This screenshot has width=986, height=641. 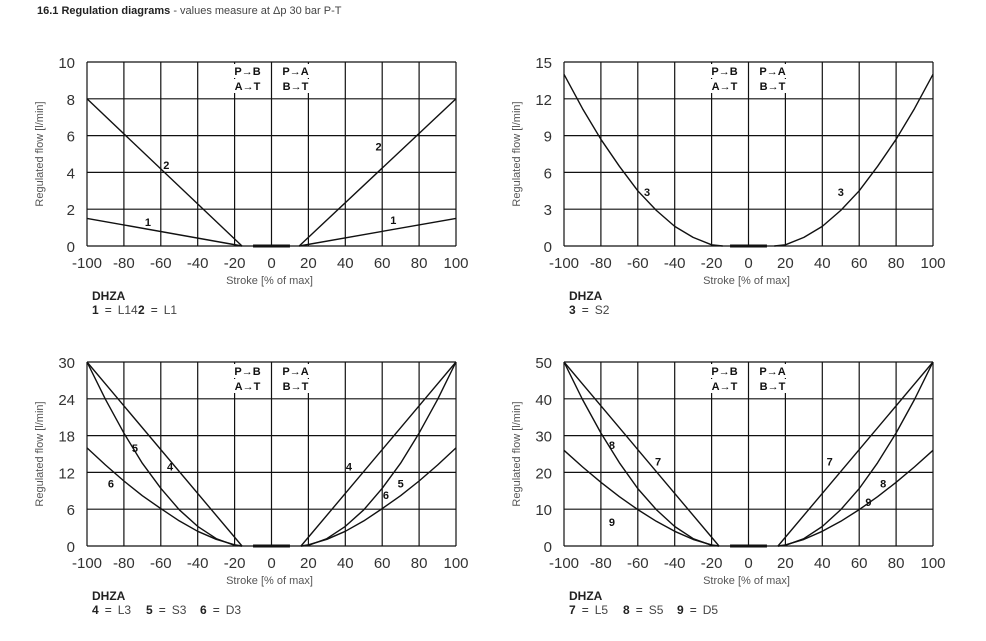 I want to click on series-line-2-left, so click(x=164, y=172).